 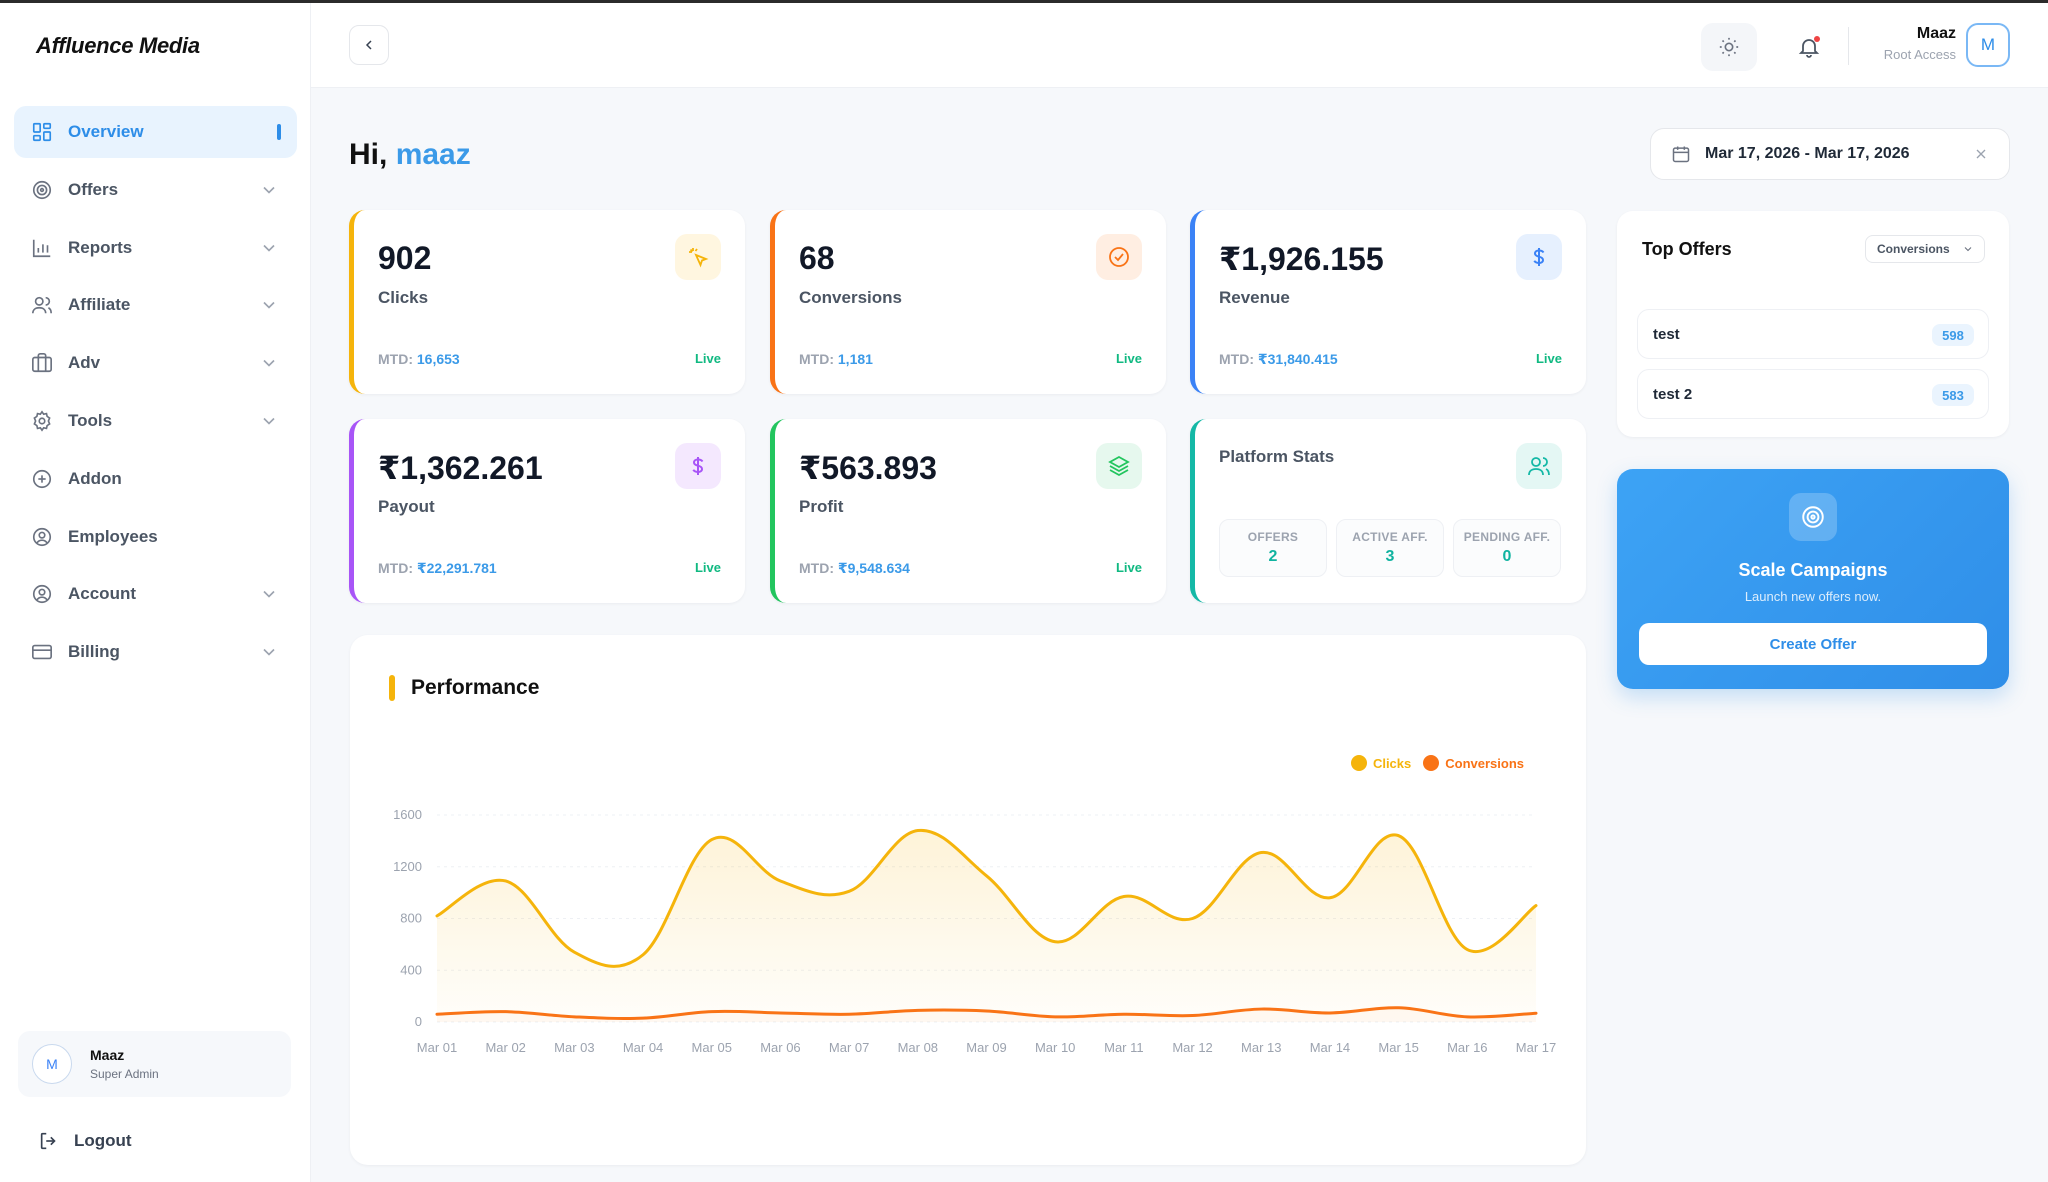 I want to click on sidebar-item-affiliate: Affiliate, so click(x=155, y=305).